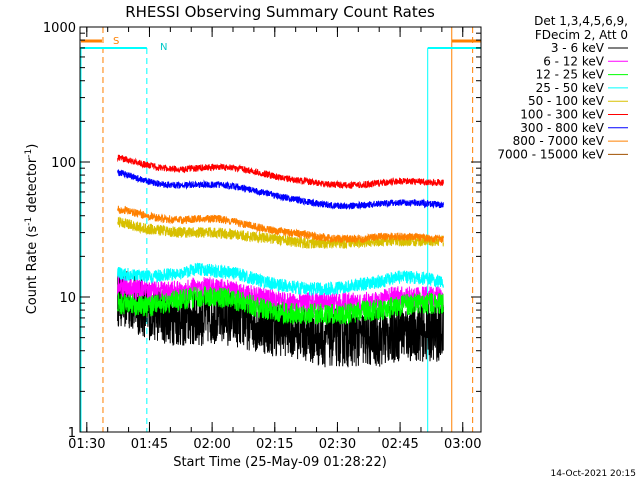 Image resolution: width=640 pixels, height=480 pixels. Describe the element at coordinates (280, 12) in the screenshot. I see `chart-title: RHESSI Observing Summary Count Rates` at that location.